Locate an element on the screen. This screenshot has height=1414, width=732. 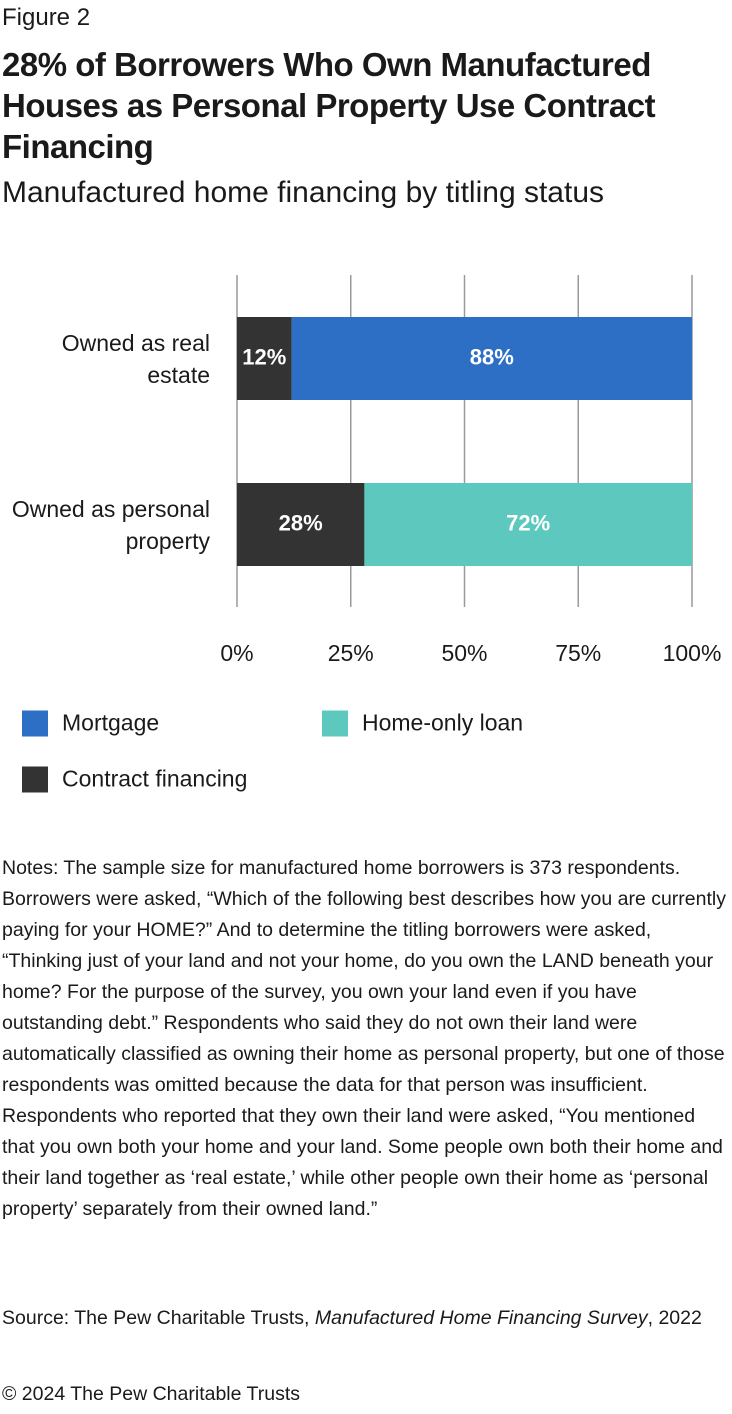
x-tick-label: 75% is located at coordinates (578, 653).